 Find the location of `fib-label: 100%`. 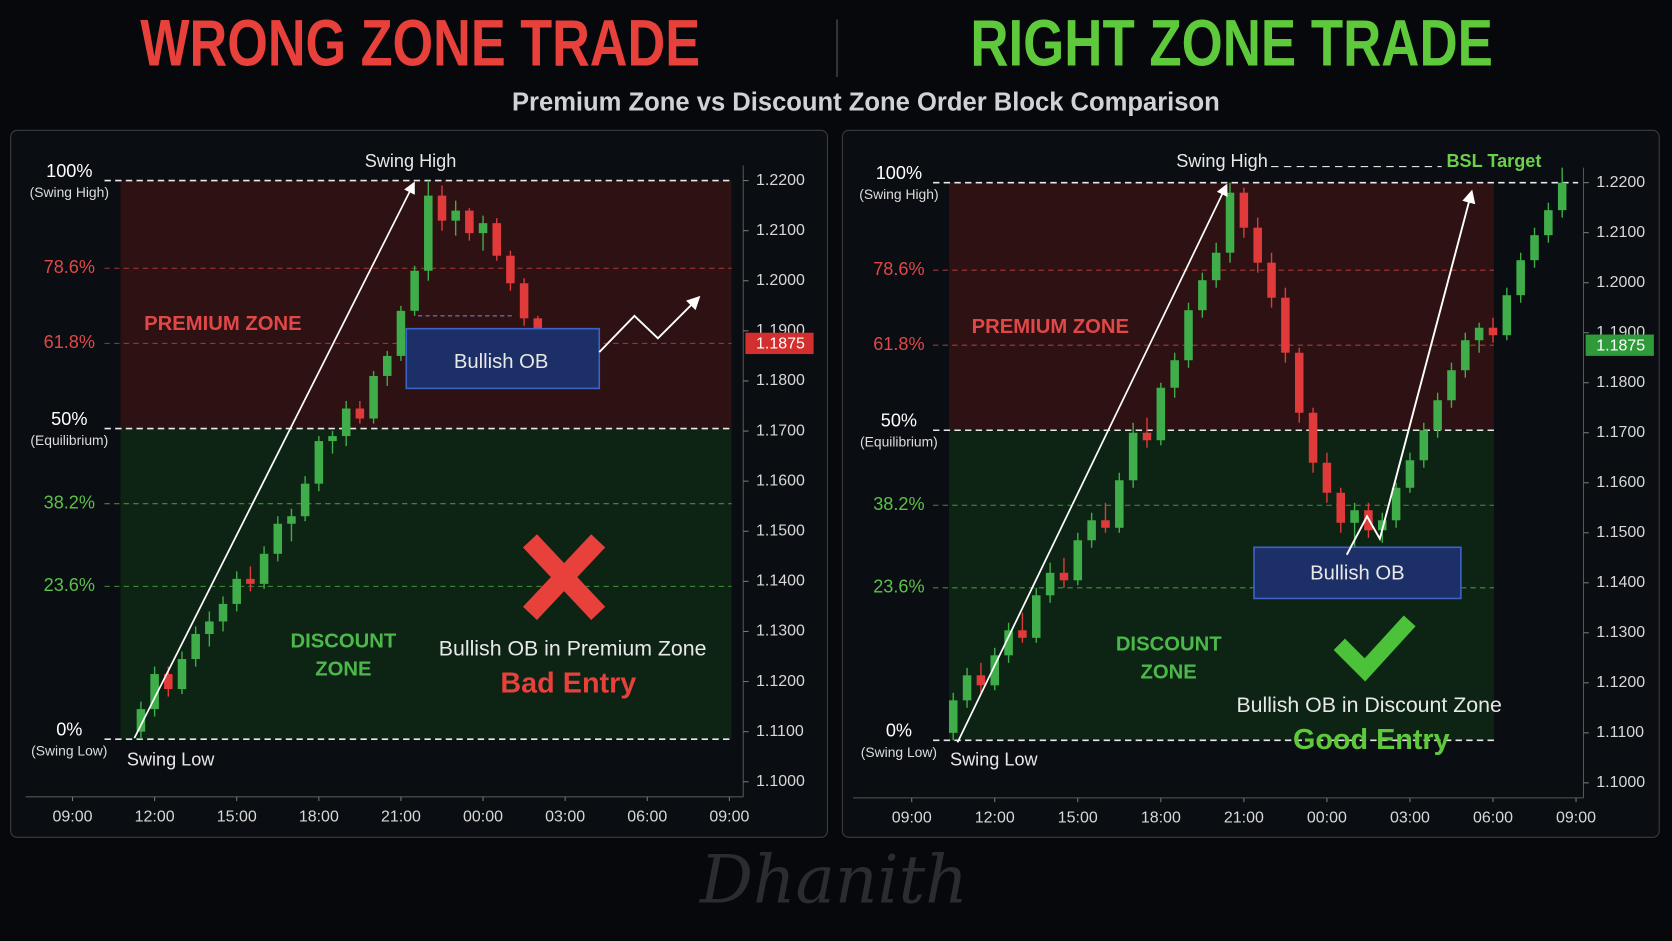

fib-label: 100% is located at coordinates (69, 171).